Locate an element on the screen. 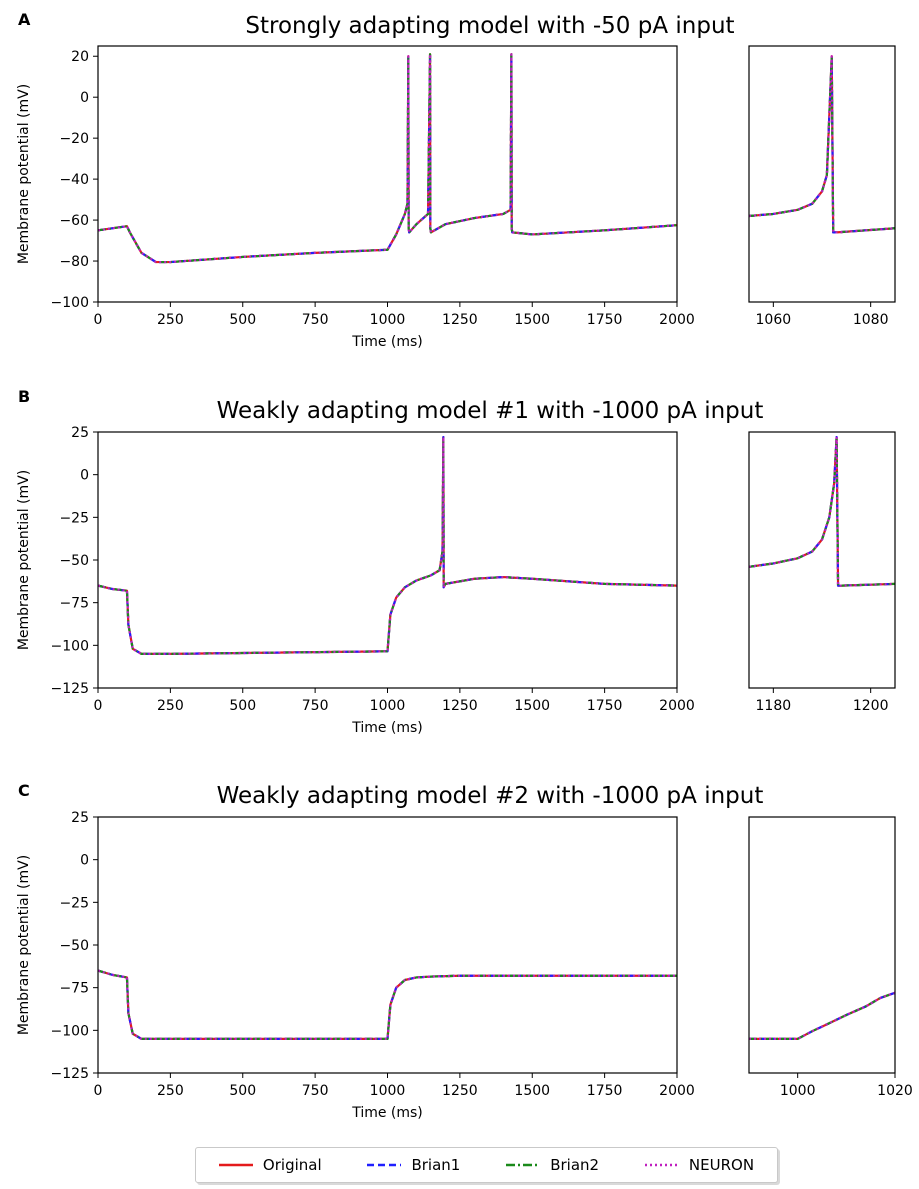  panel-letter: B is located at coordinates (24, 396).